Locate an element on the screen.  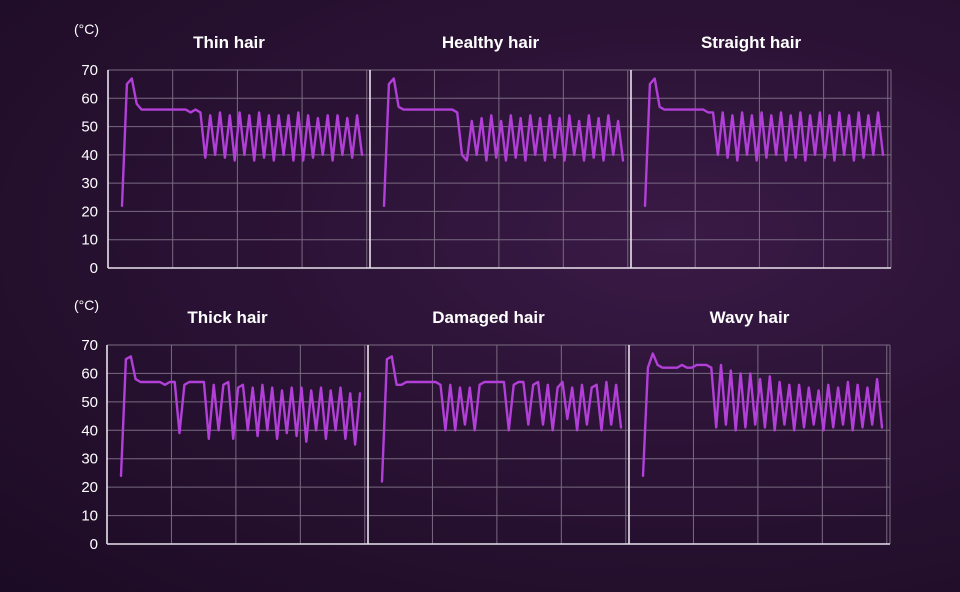
panel-title: Damaged hair is located at coordinates (488, 317).